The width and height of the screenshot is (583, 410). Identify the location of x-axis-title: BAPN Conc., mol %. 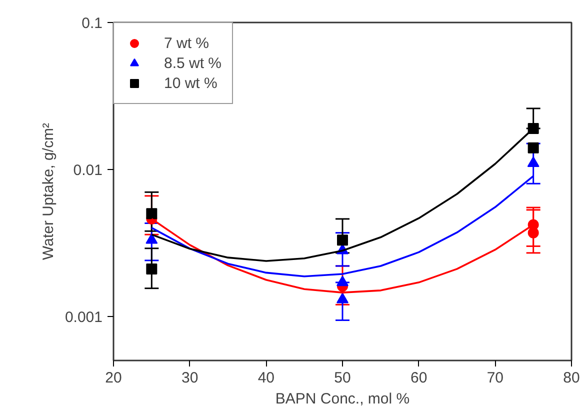
(342, 399).